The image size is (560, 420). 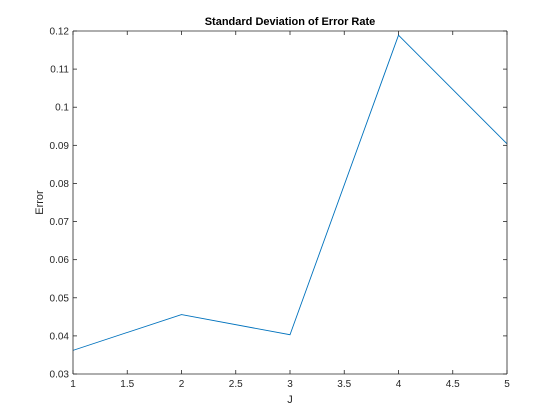 What do you see at coordinates (60, 298) in the screenshot?
I see `y-tick-label: 0.05` at bounding box center [60, 298].